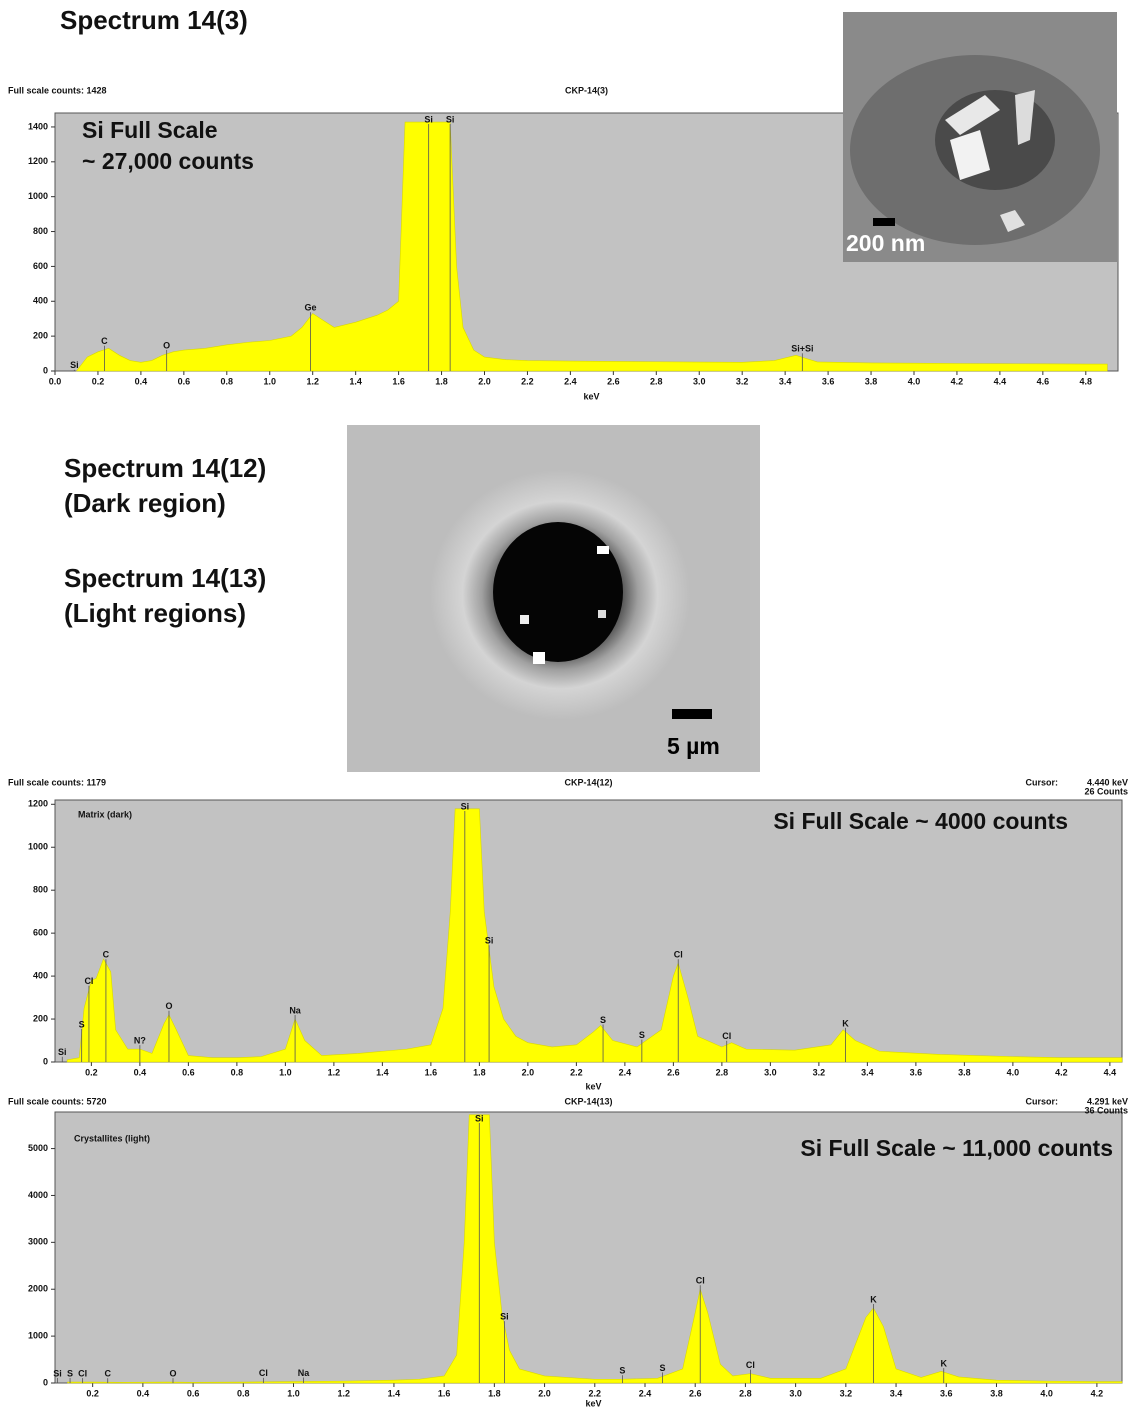 The image size is (1130, 1410). What do you see at coordinates (920, 821) in the screenshot?
I see `scale-note: Si Full Scale ~ 4000 counts` at bounding box center [920, 821].